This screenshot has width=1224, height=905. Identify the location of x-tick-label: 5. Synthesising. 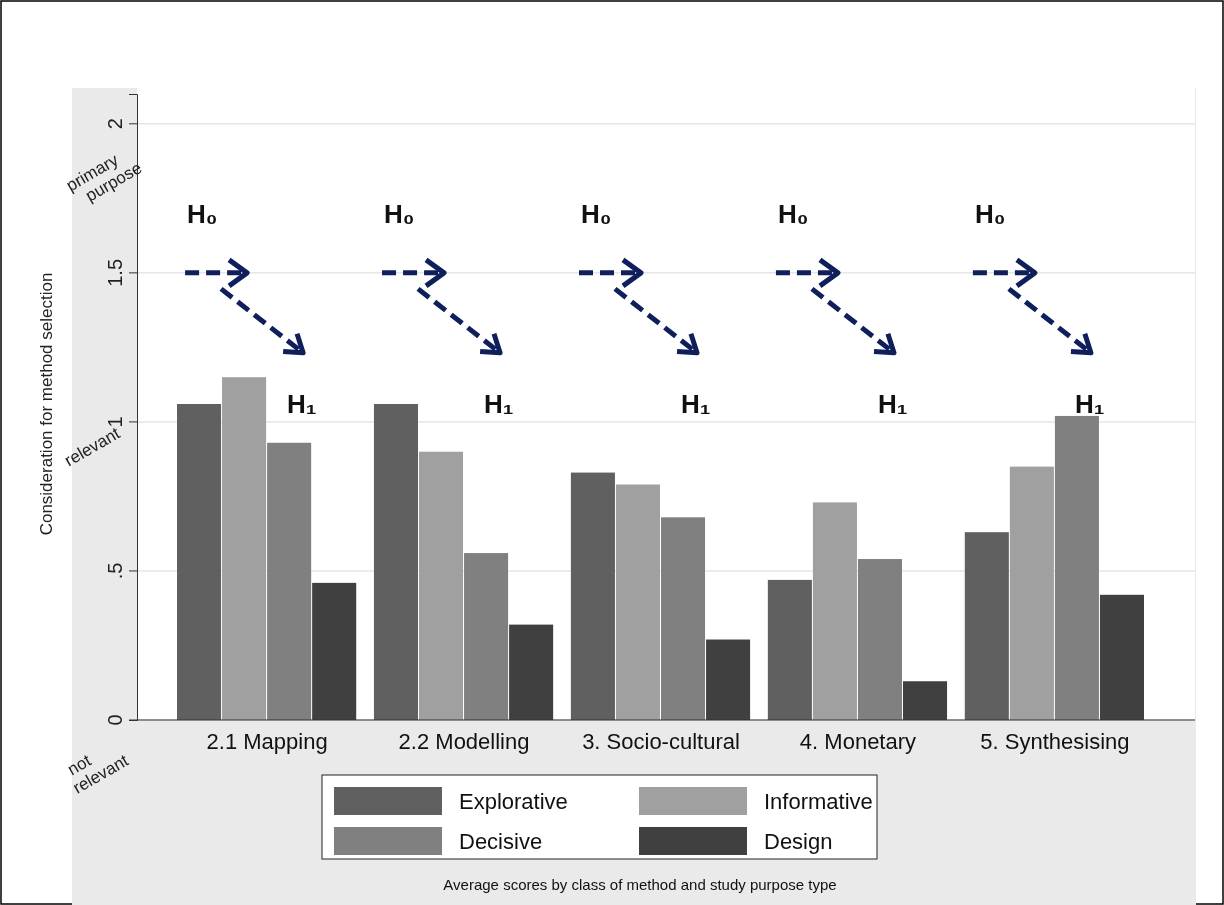
(1055, 742).